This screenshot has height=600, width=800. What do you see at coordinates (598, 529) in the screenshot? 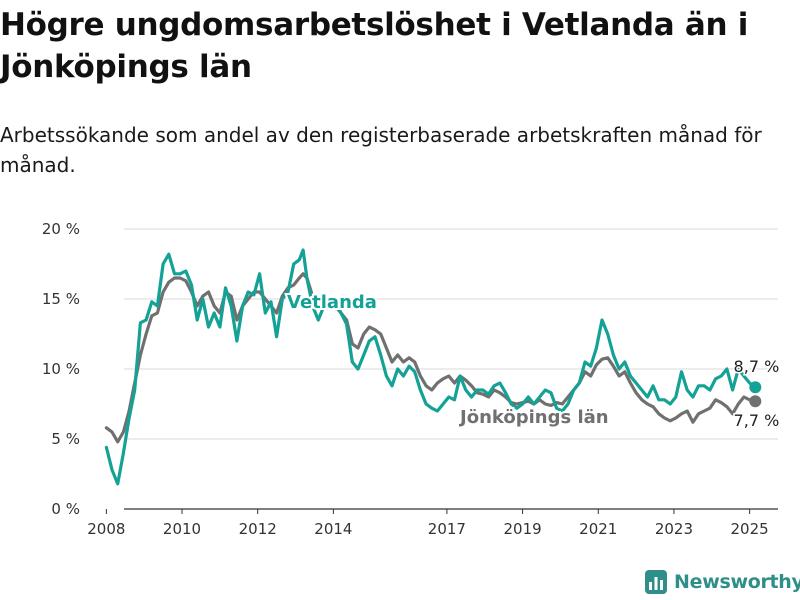
I see `x-tick-label: 2021` at bounding box center [598, 529].